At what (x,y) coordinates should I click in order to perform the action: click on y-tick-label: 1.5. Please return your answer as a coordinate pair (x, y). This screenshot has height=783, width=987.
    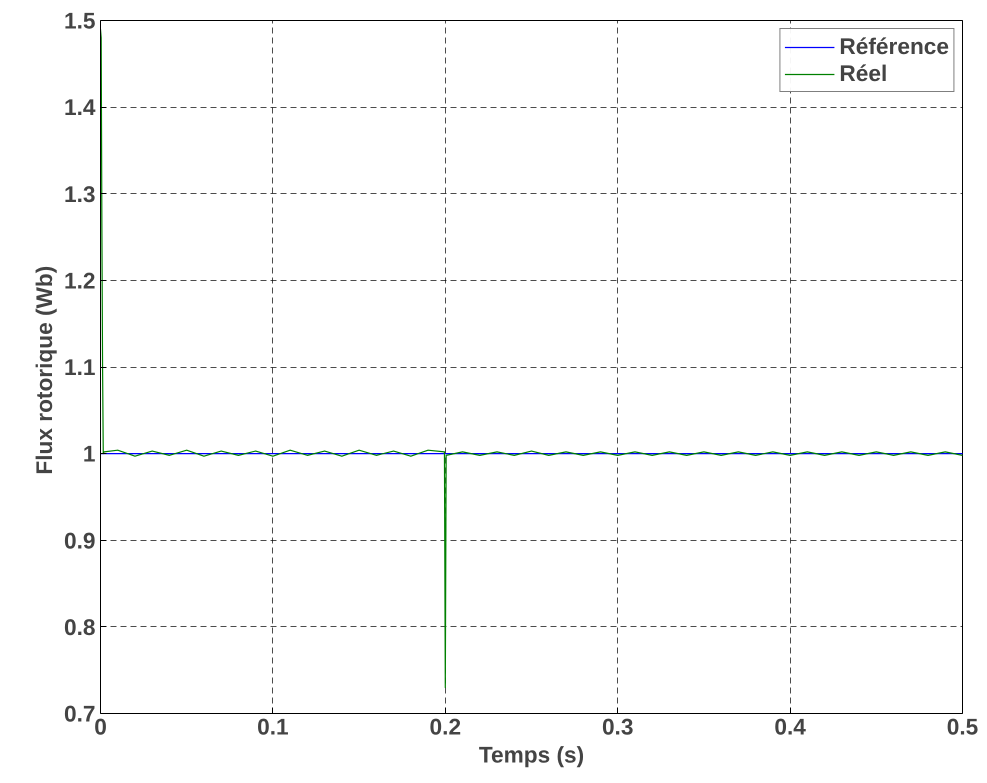
    Looking at the image, I should click on (80, 21).